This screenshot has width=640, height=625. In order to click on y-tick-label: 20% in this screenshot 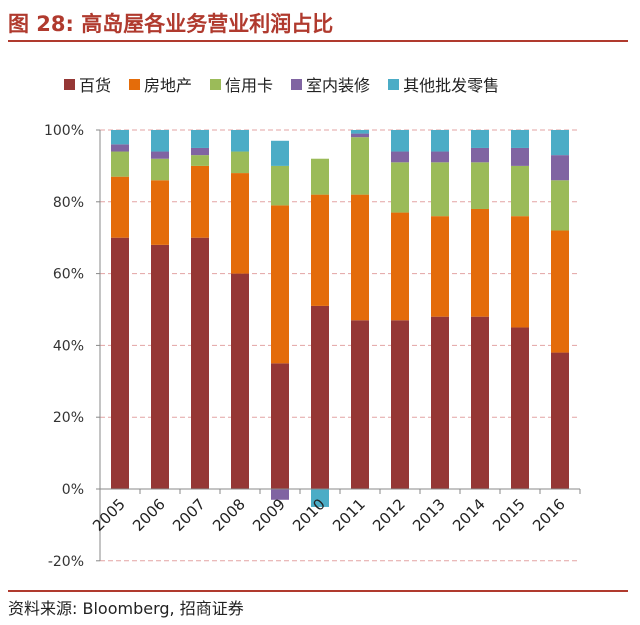, I will do `click(68, 418)`.